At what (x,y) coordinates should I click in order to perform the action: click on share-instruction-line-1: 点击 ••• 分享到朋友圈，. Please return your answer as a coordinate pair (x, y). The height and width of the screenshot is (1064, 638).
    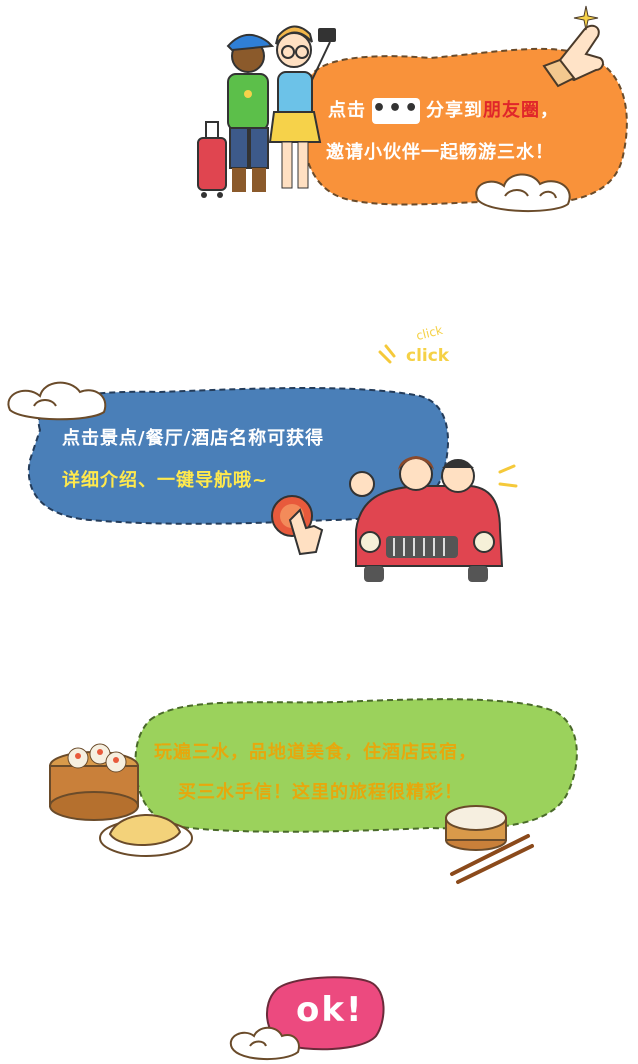
    Looking at the image, I should click on (443, 110).